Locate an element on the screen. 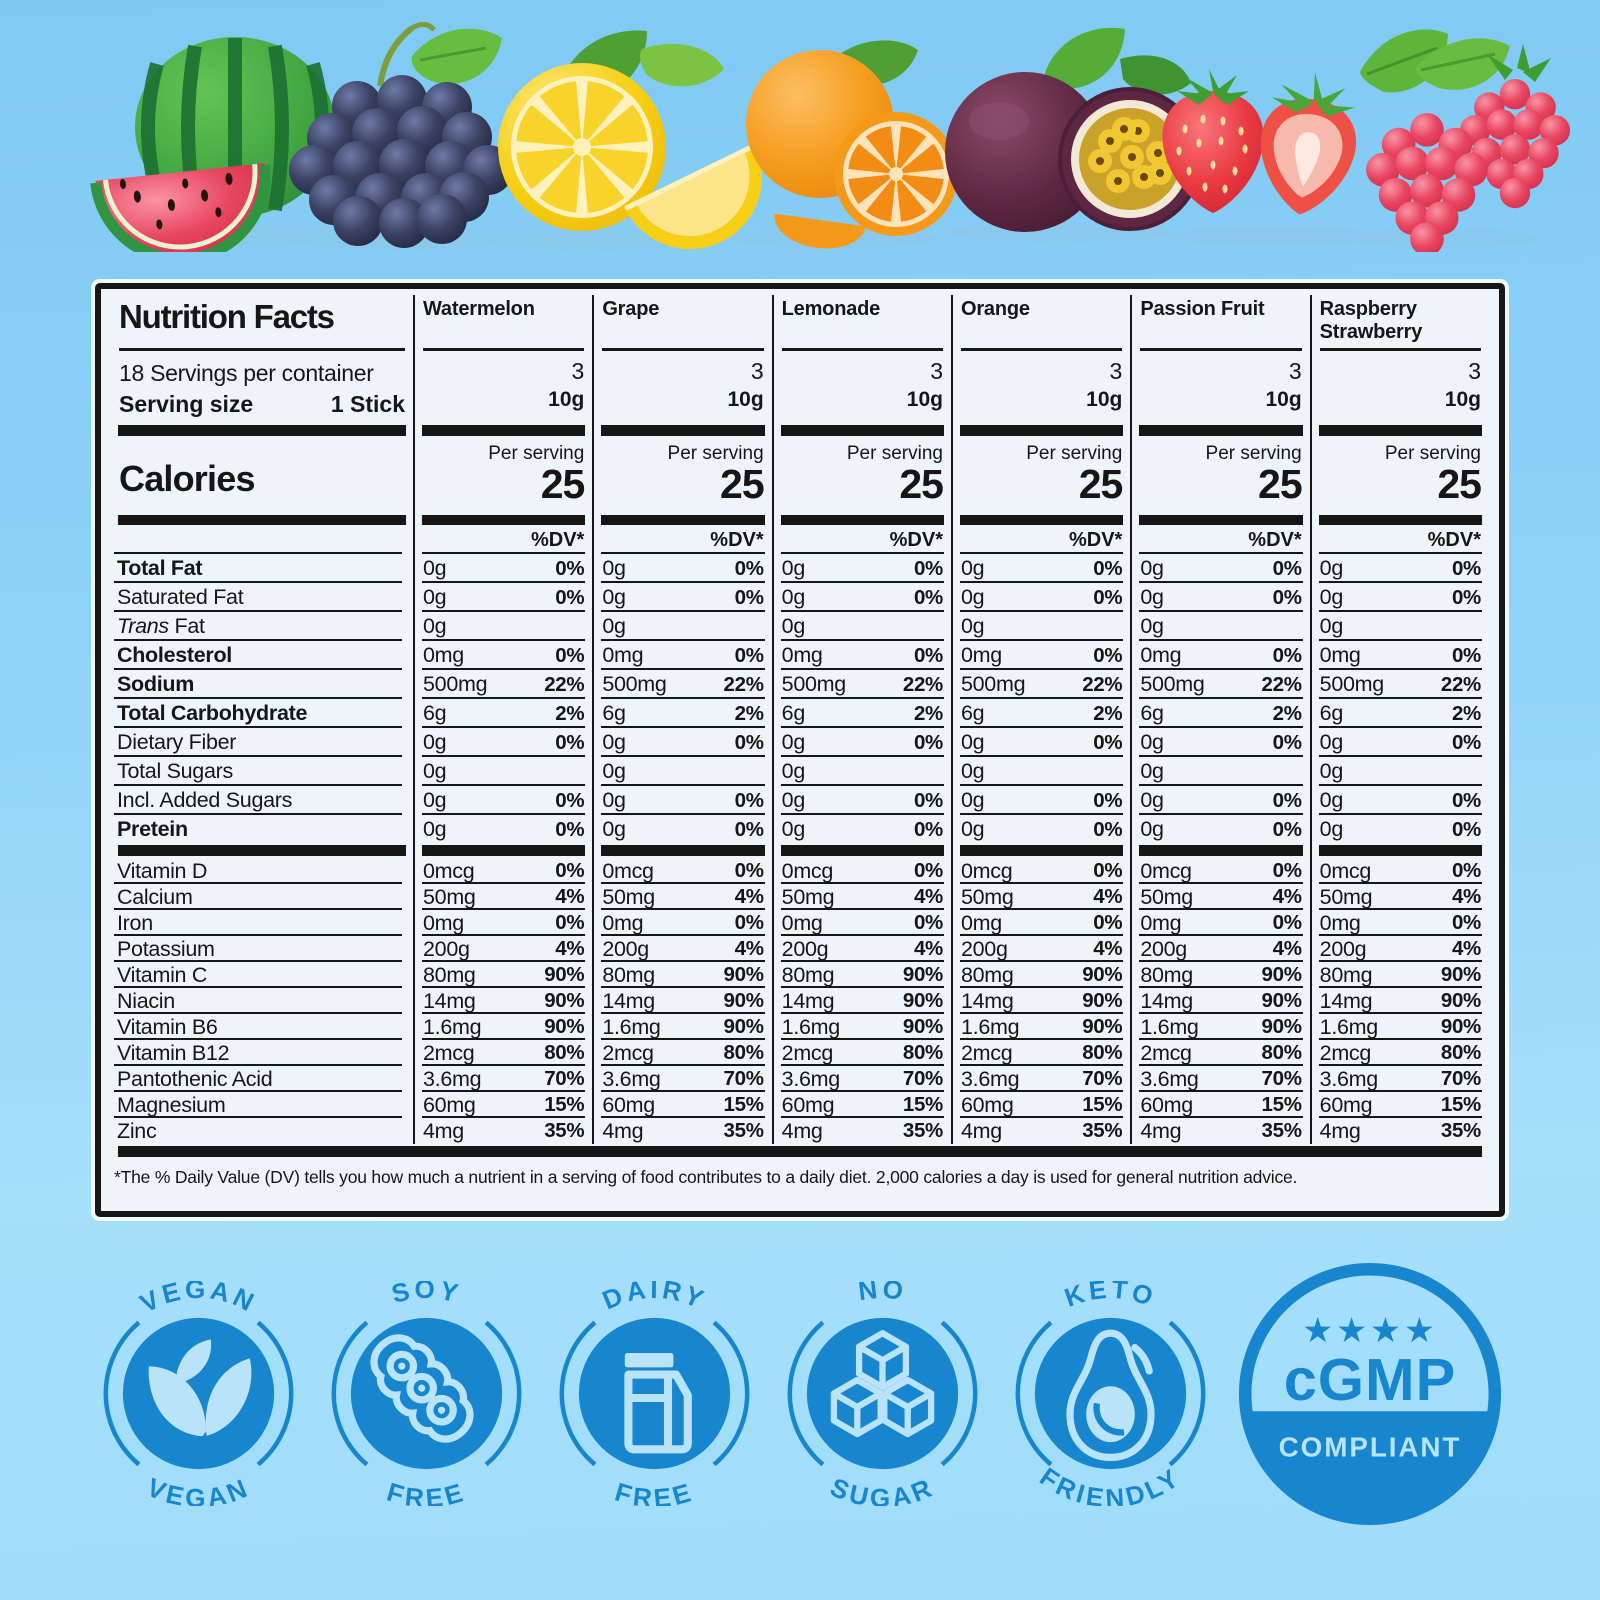  nutrient-label: Cholesterol is located at coordinates (262, 655).